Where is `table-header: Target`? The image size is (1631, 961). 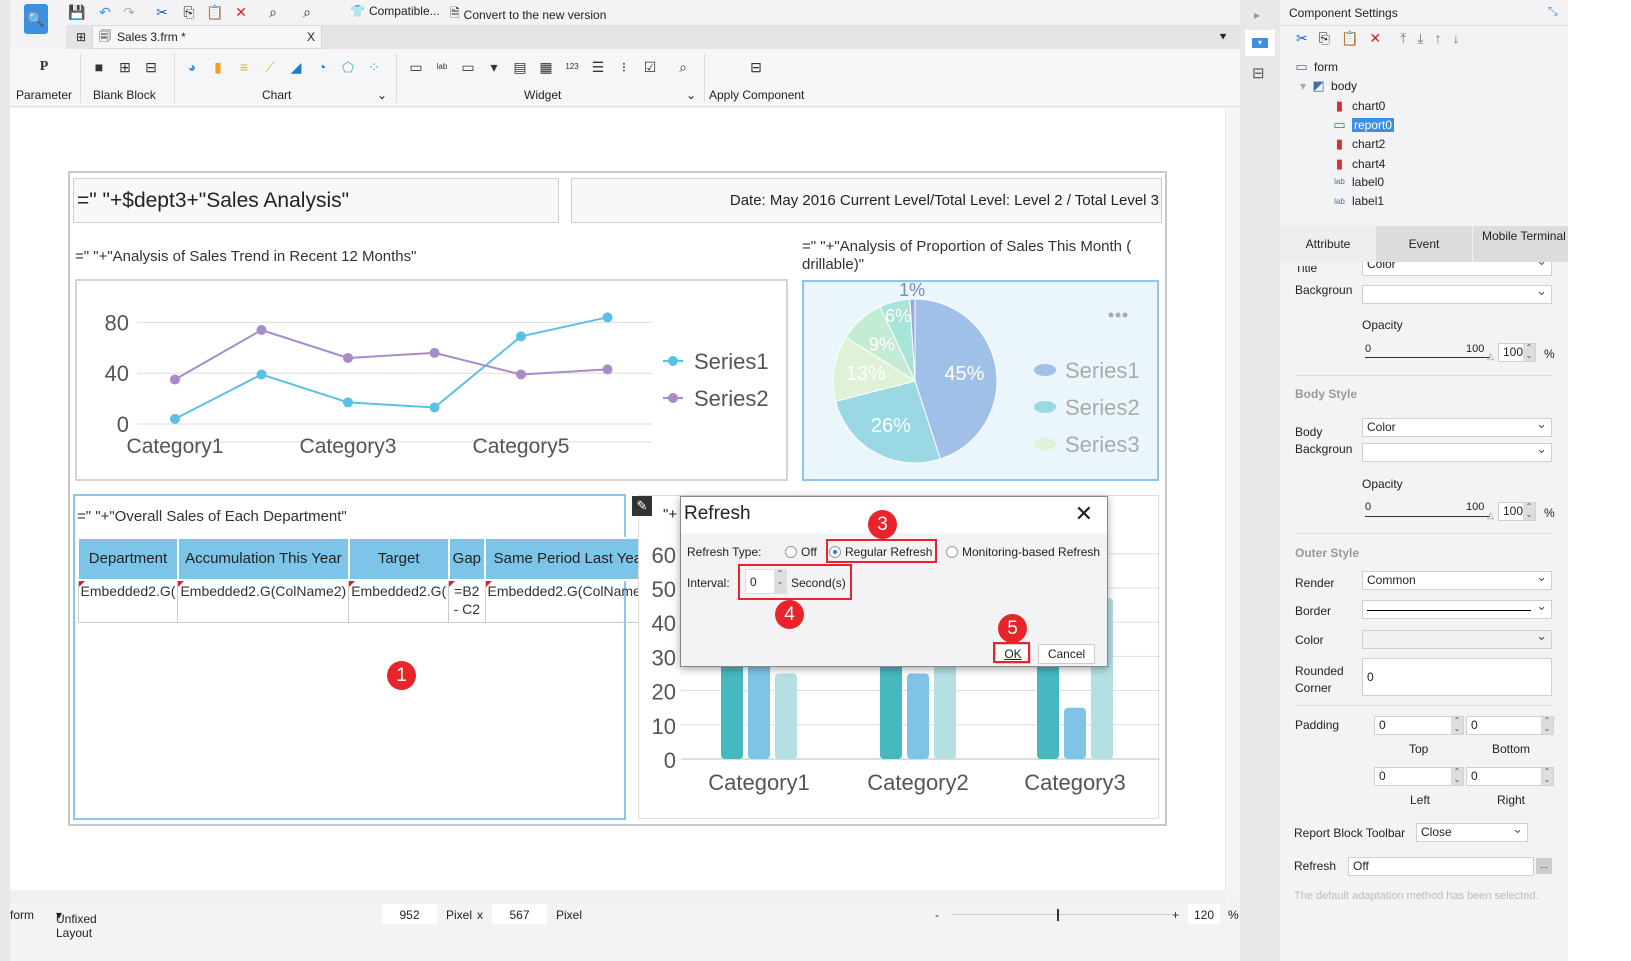
table-header: Target is located at coordinates (398, 559).